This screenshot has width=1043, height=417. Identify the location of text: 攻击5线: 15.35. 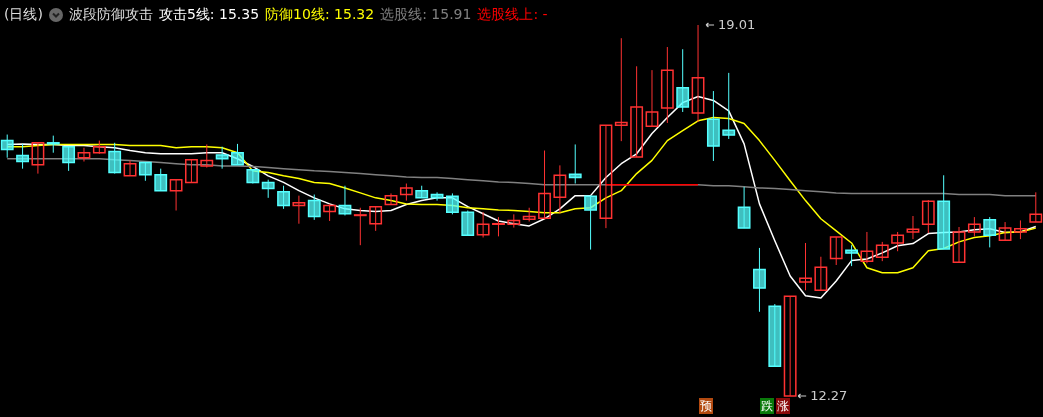
(209, 15).